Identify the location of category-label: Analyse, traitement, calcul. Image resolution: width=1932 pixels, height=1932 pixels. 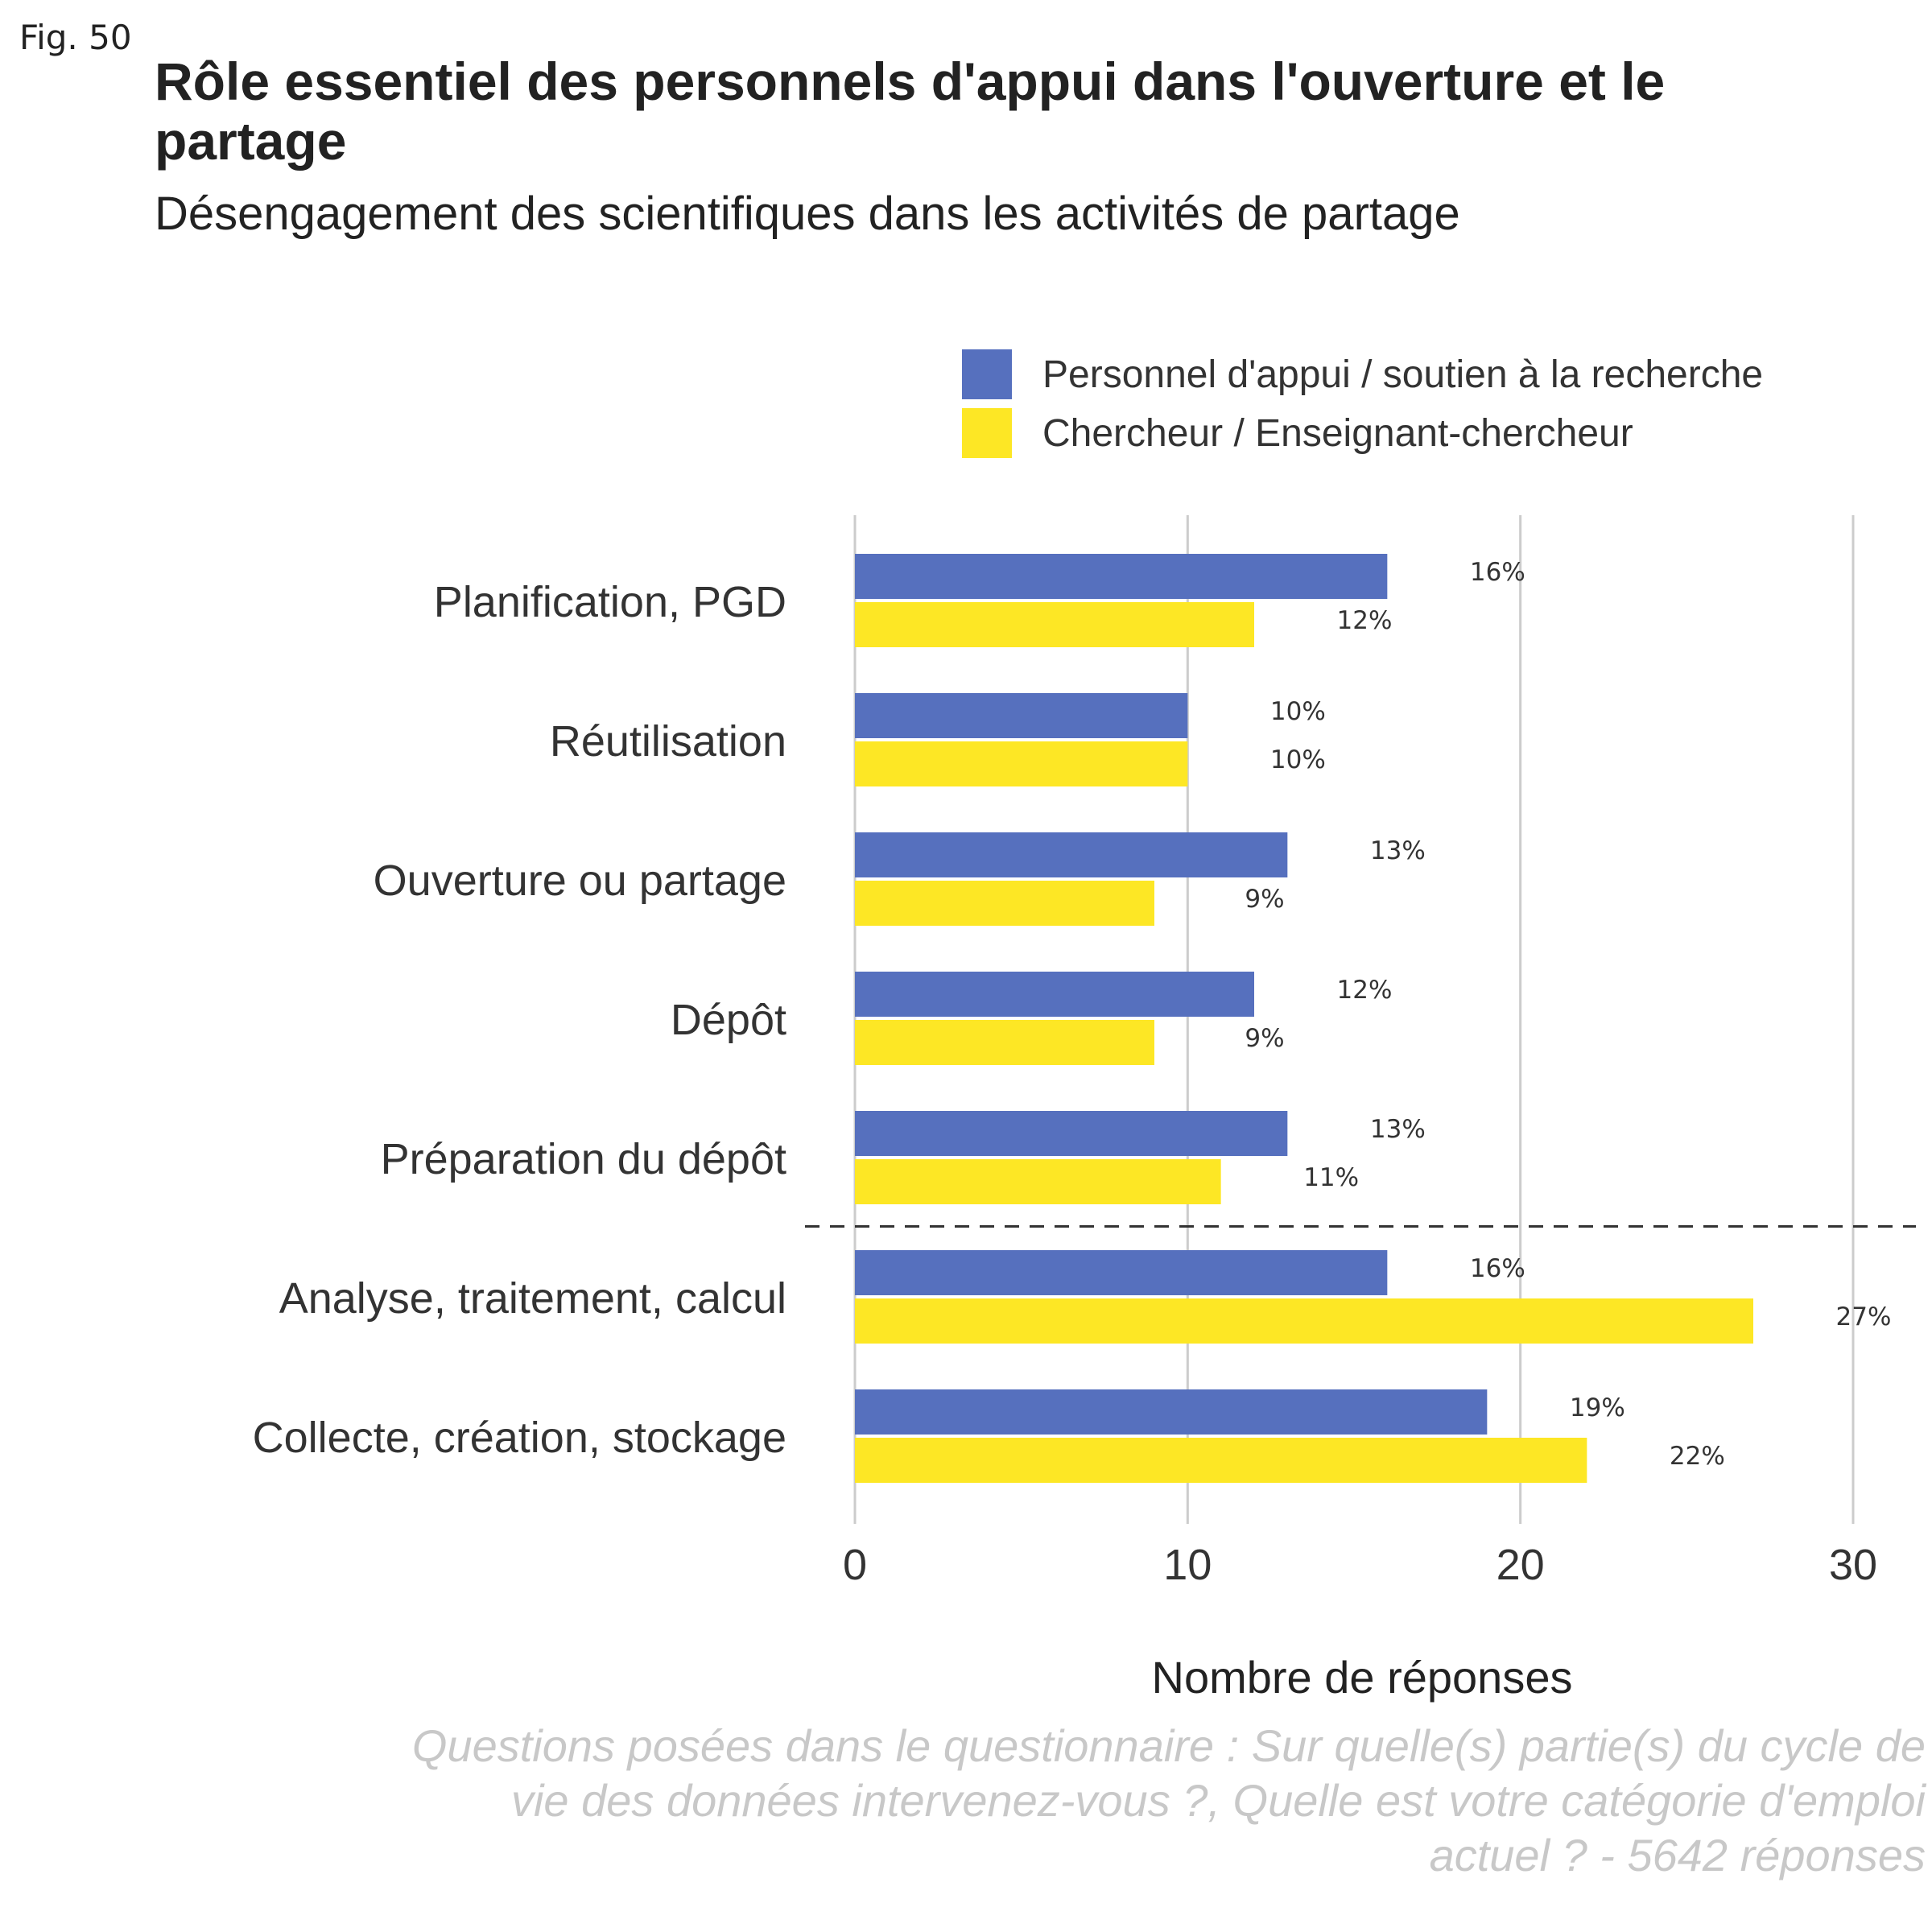
(532, 1298).